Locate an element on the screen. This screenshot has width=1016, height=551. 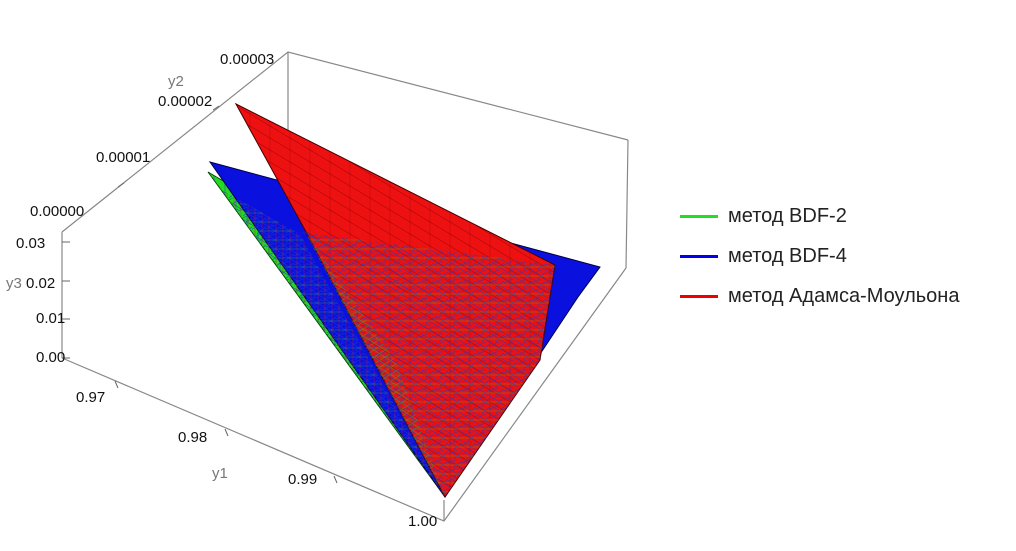
y3-tick-1: 0.01 is located at coordinates (50, 318).